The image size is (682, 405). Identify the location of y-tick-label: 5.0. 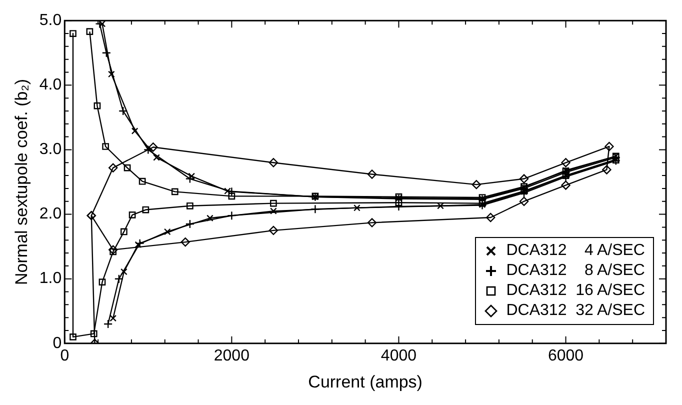
(50, 21).